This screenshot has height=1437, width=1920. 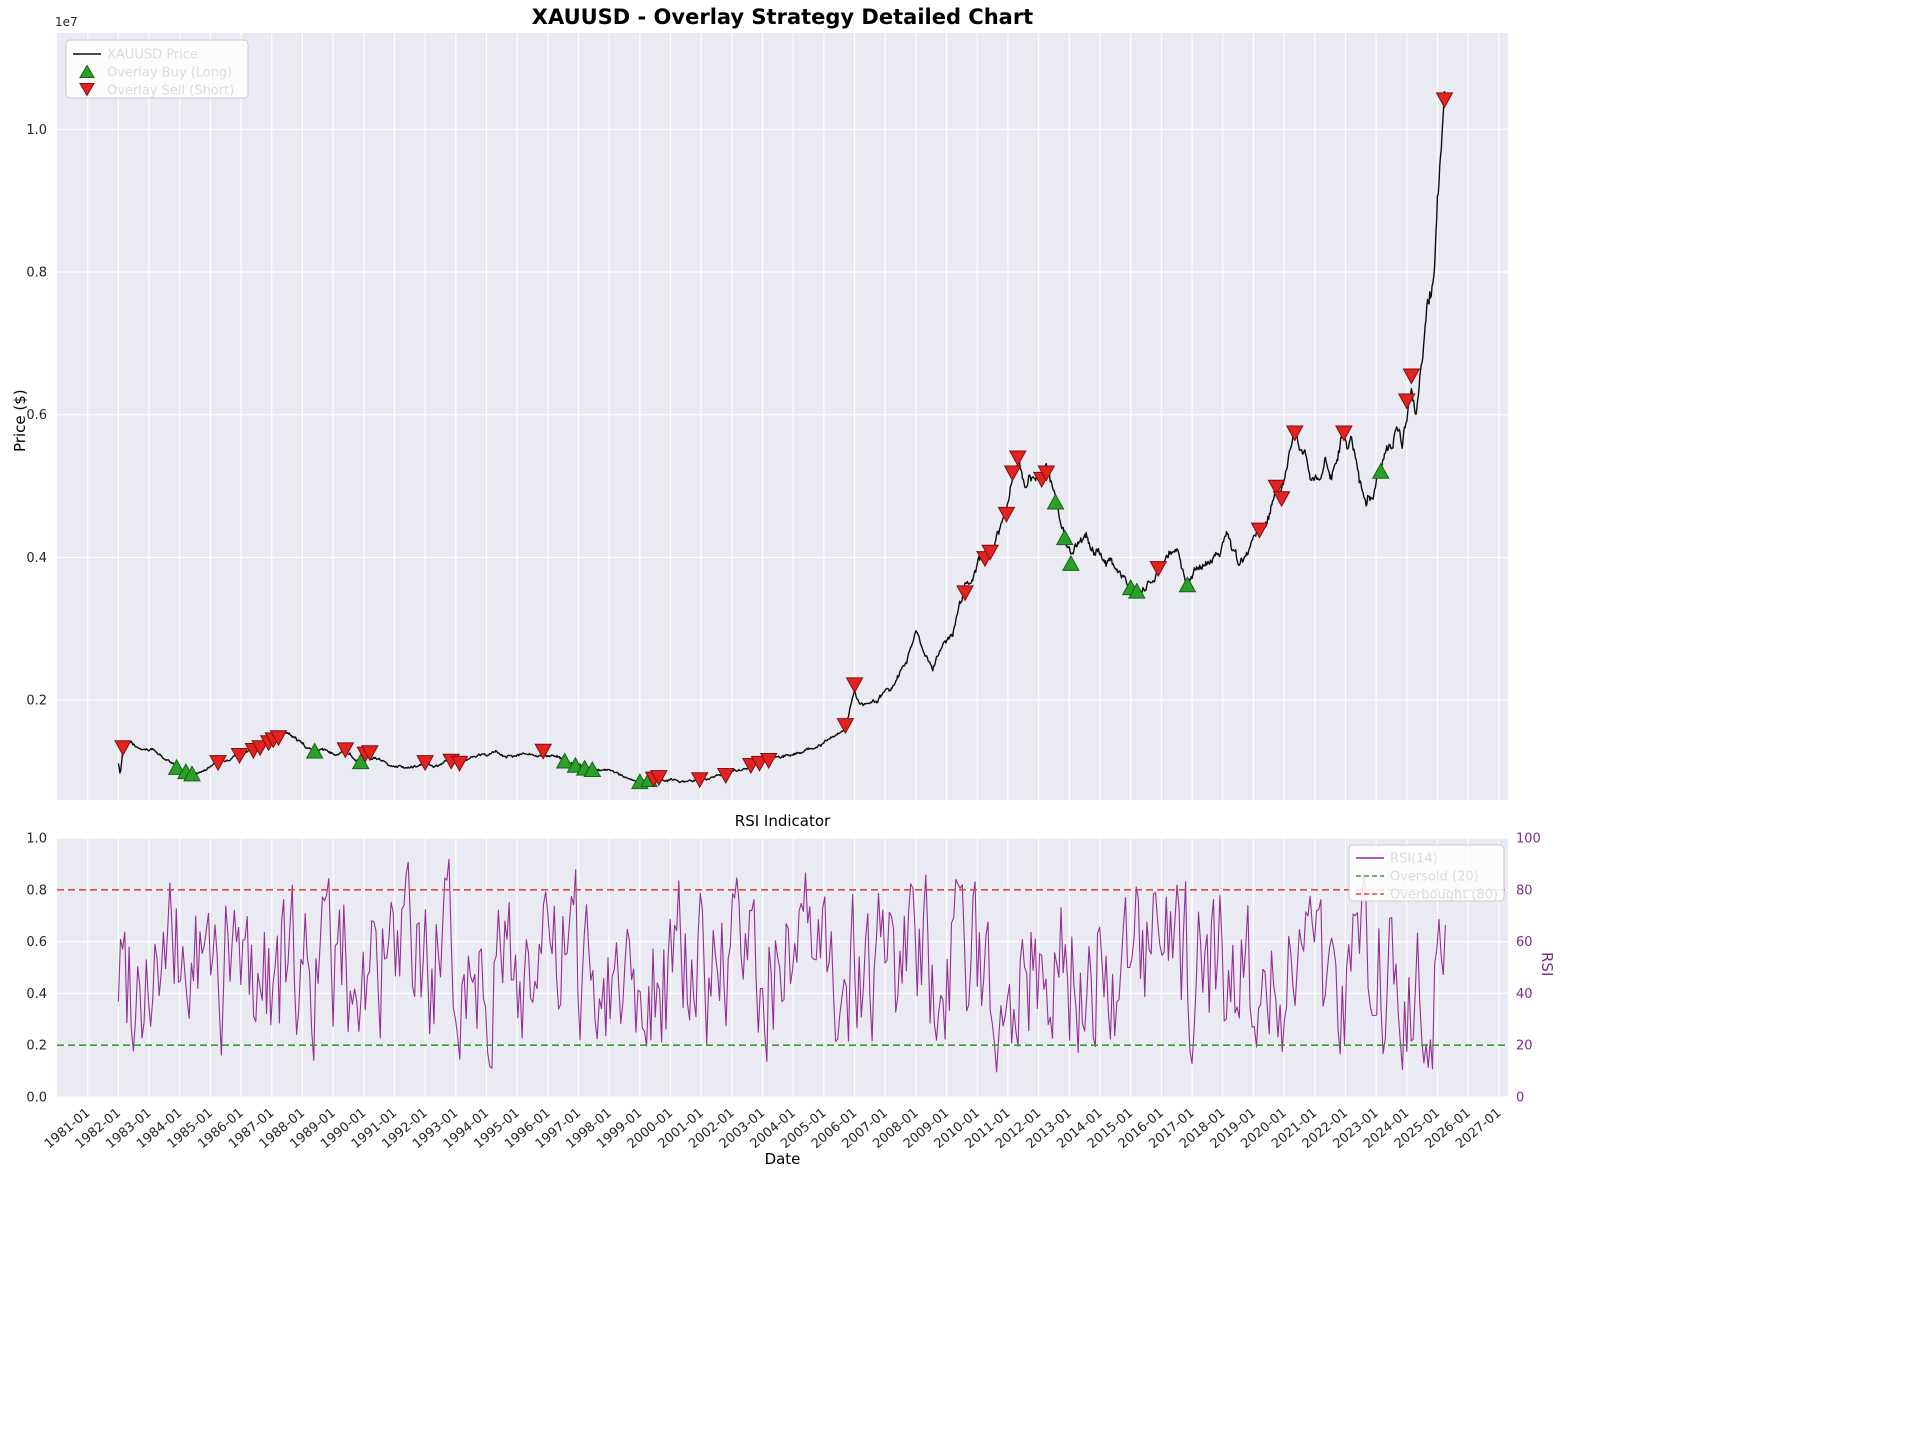 What do you see at coordinates (1524, 890) in the screenshot?
I see `rsi-ytick-right-label: 80` at bounding box center [1524, 890].